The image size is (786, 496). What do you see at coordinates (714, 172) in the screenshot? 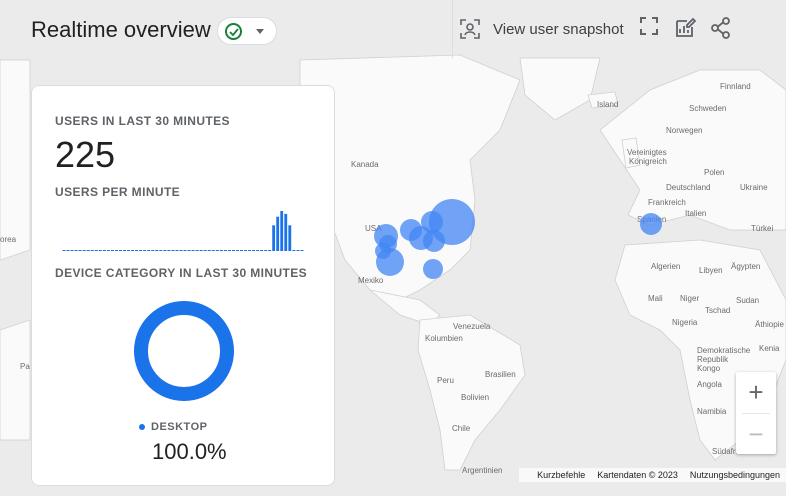
I see `map-country-label: Polen` at bounding box center [714, 172].